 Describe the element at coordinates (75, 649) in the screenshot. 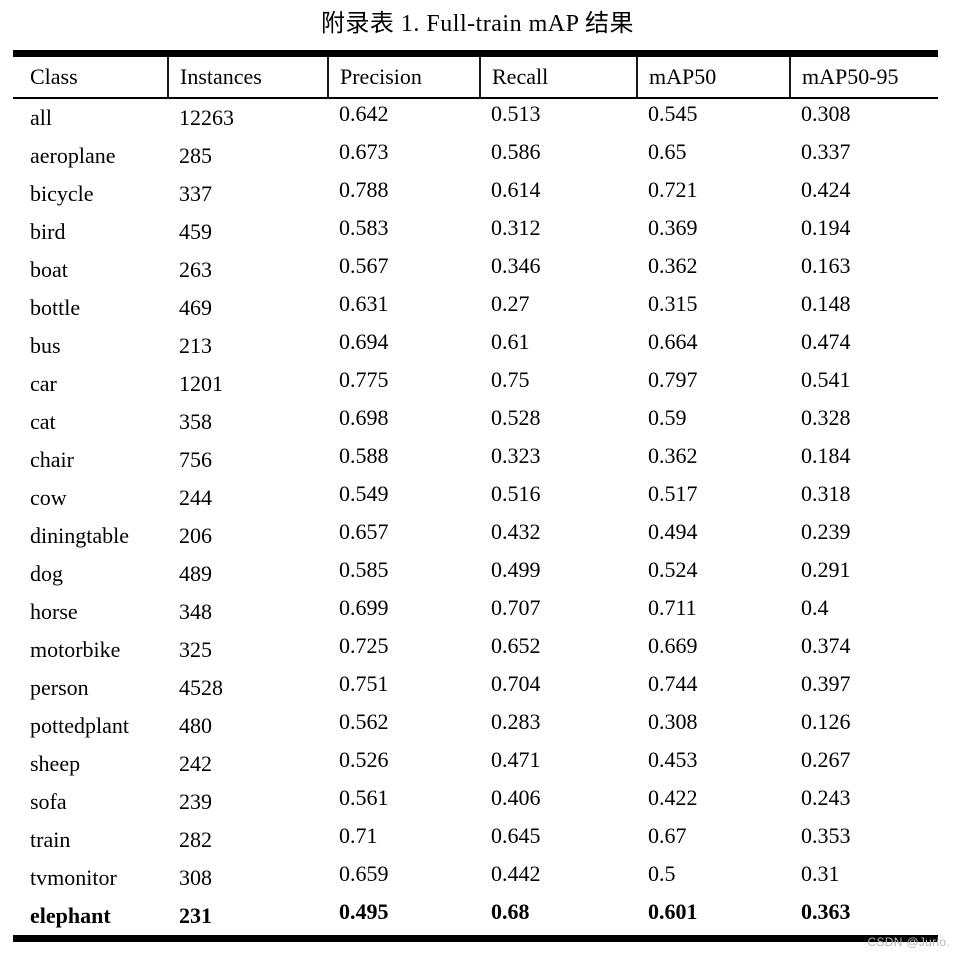

I see `cell-class: motorbike` at that location.